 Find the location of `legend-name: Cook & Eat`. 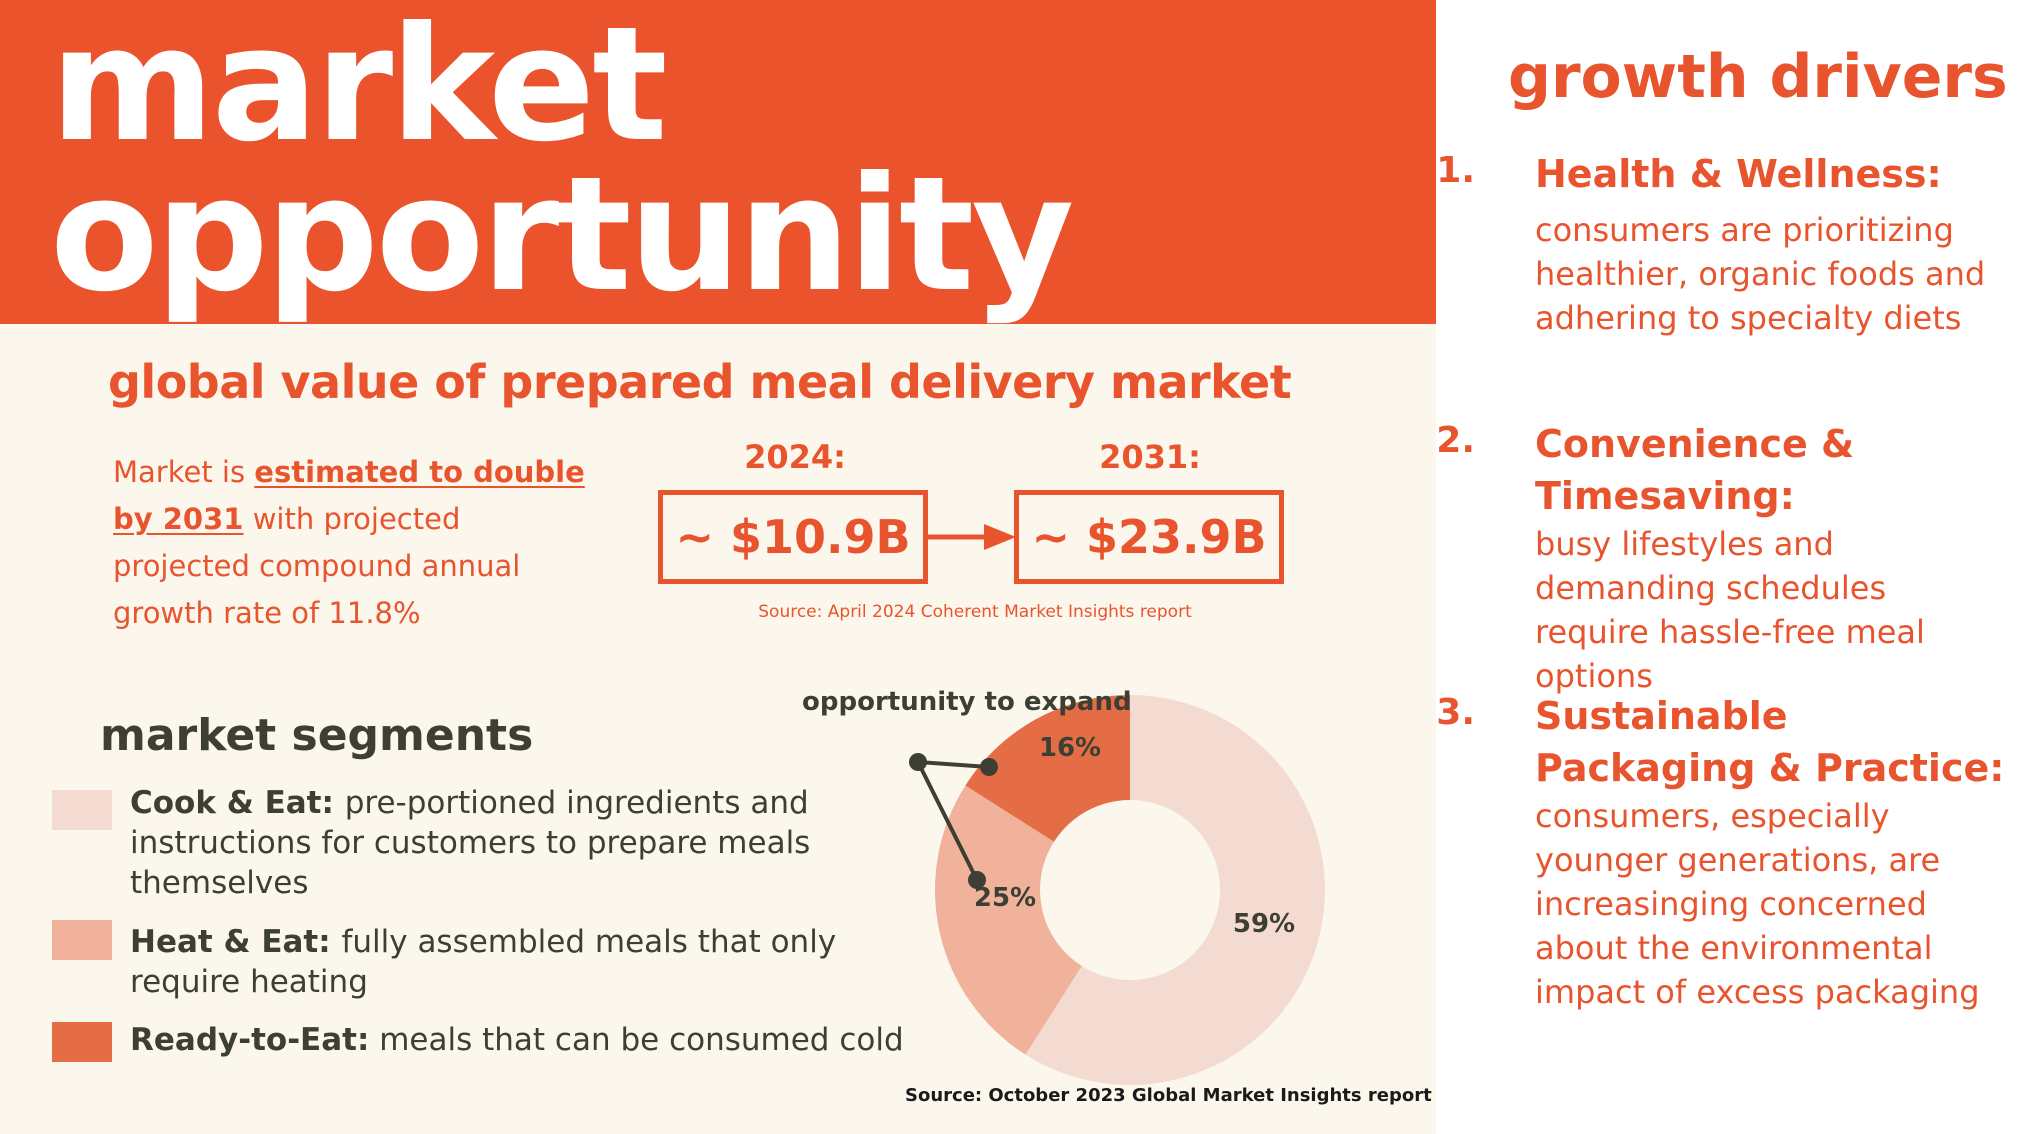

legend-name: Cook & Eat is located at coordinates (226, 803).